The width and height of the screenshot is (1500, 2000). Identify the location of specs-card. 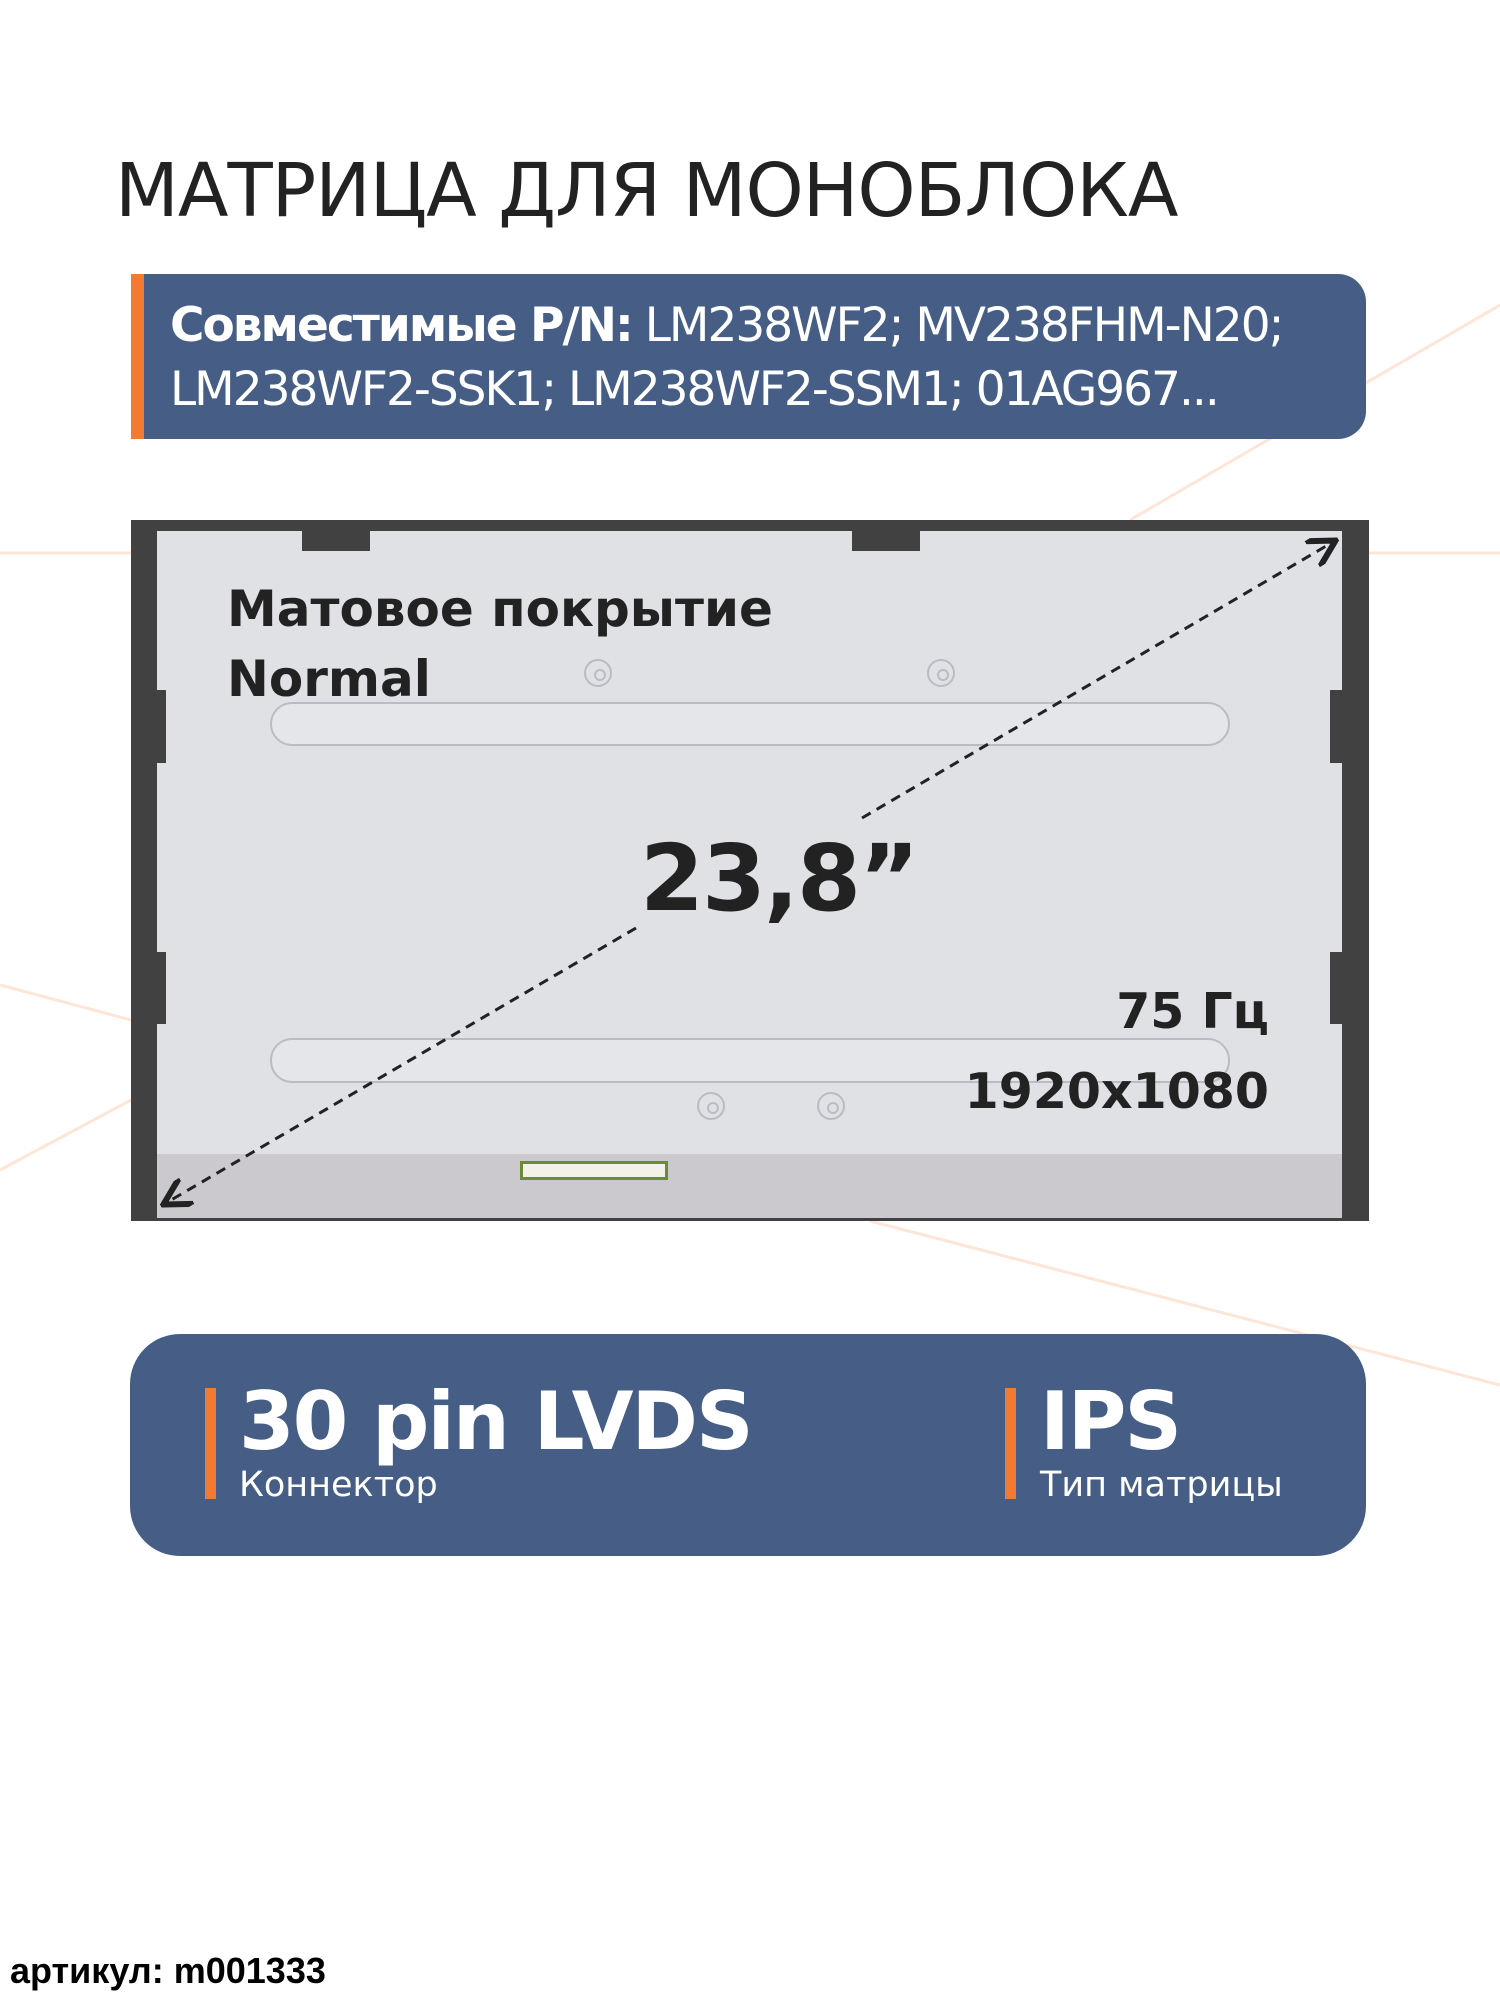
(748, 1445).